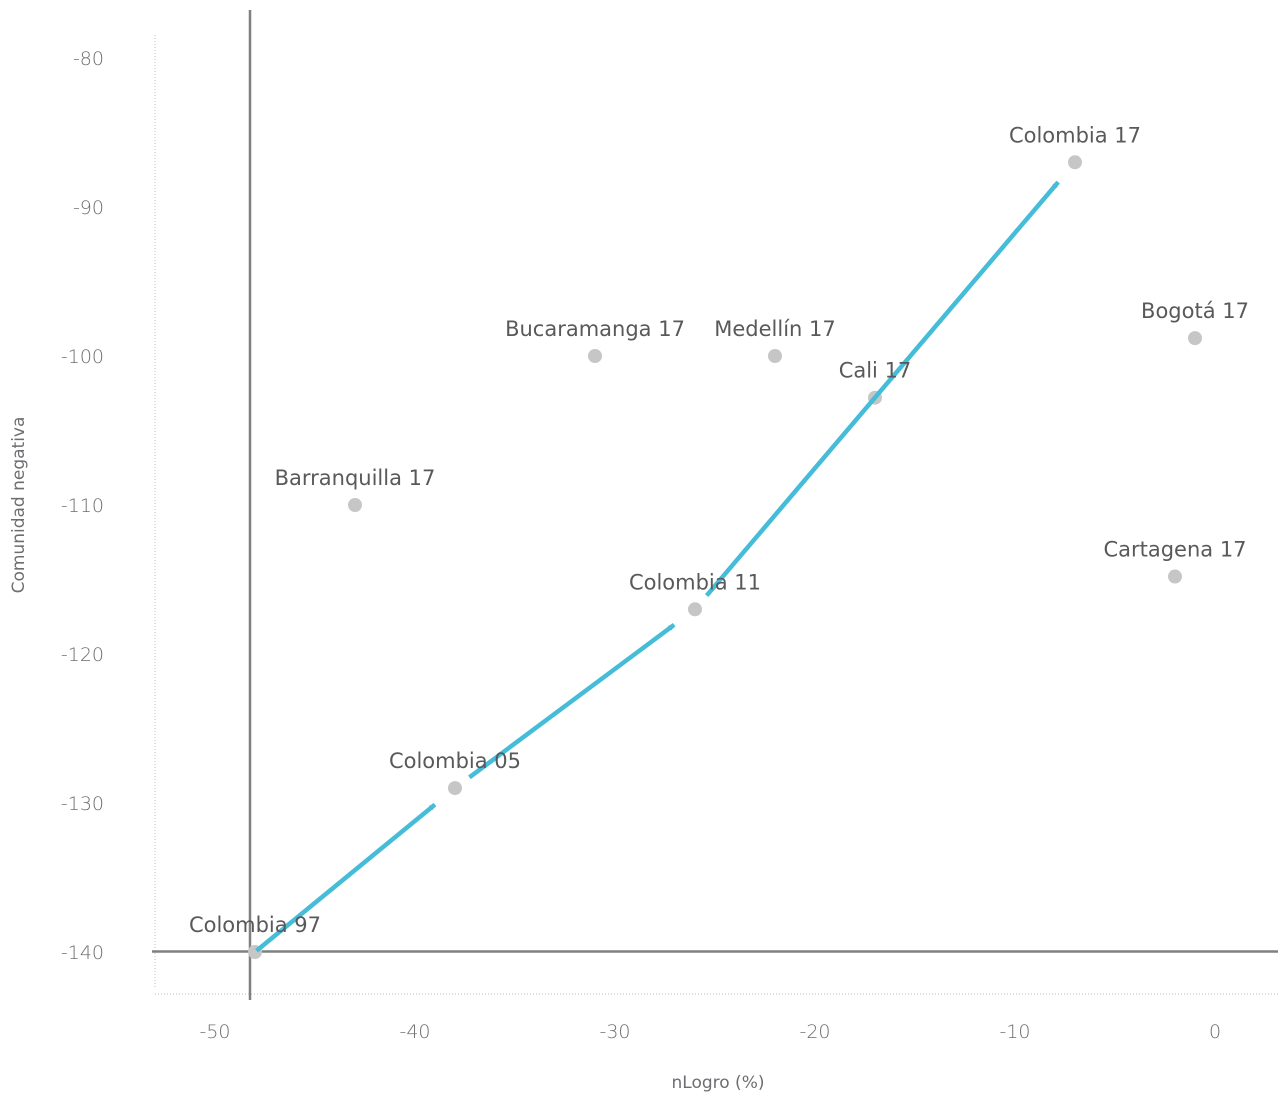 The height and width of the screenshot is (1095, 1278). What do you see at coordinates (1014, 1032) in the screenshot?
I see `x-tick-label: -10` at bounding box center [1014, 1032].